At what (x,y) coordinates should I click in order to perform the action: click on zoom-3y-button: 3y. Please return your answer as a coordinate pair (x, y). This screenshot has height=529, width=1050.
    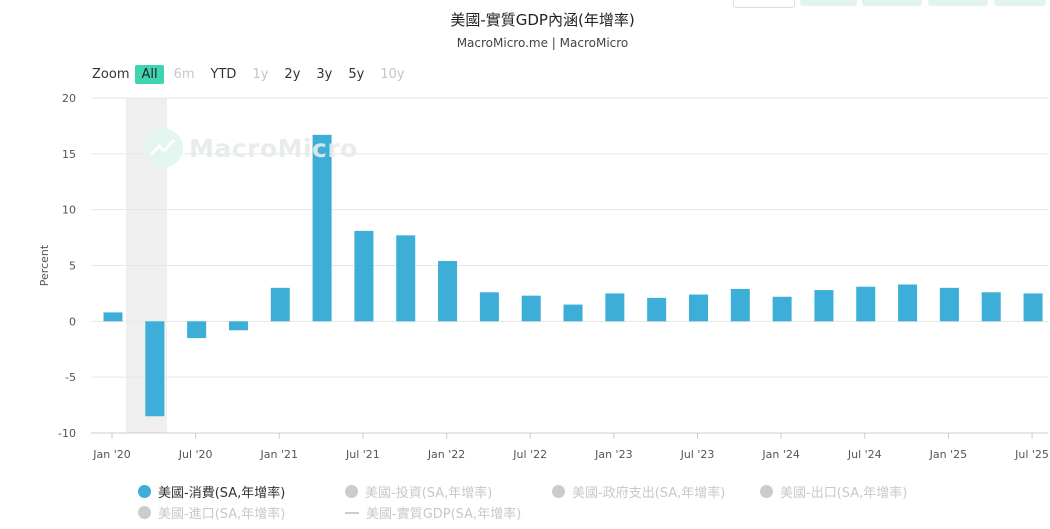
    Looking at the image, I should click on (324, 74).